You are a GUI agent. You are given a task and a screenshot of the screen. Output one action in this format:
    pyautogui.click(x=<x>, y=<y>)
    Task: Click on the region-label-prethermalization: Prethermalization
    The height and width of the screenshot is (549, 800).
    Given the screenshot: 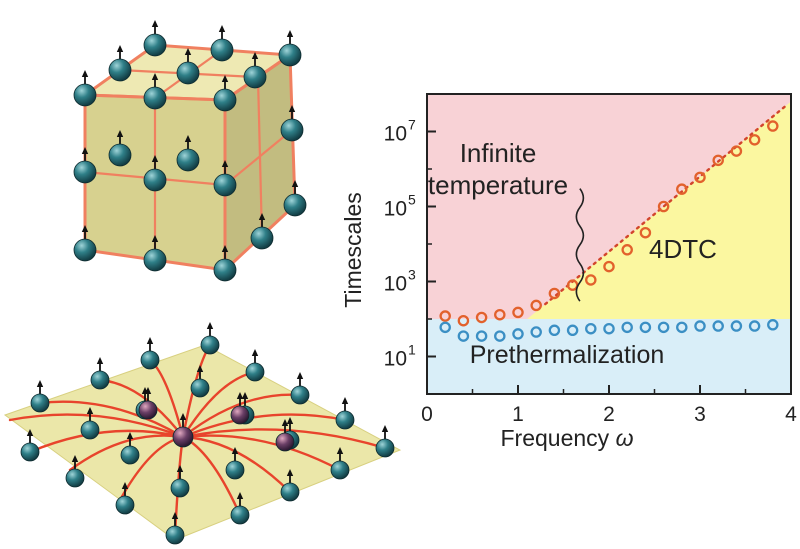 What is the action you would take?
    pyautogui.click(x=567, y=355)
    